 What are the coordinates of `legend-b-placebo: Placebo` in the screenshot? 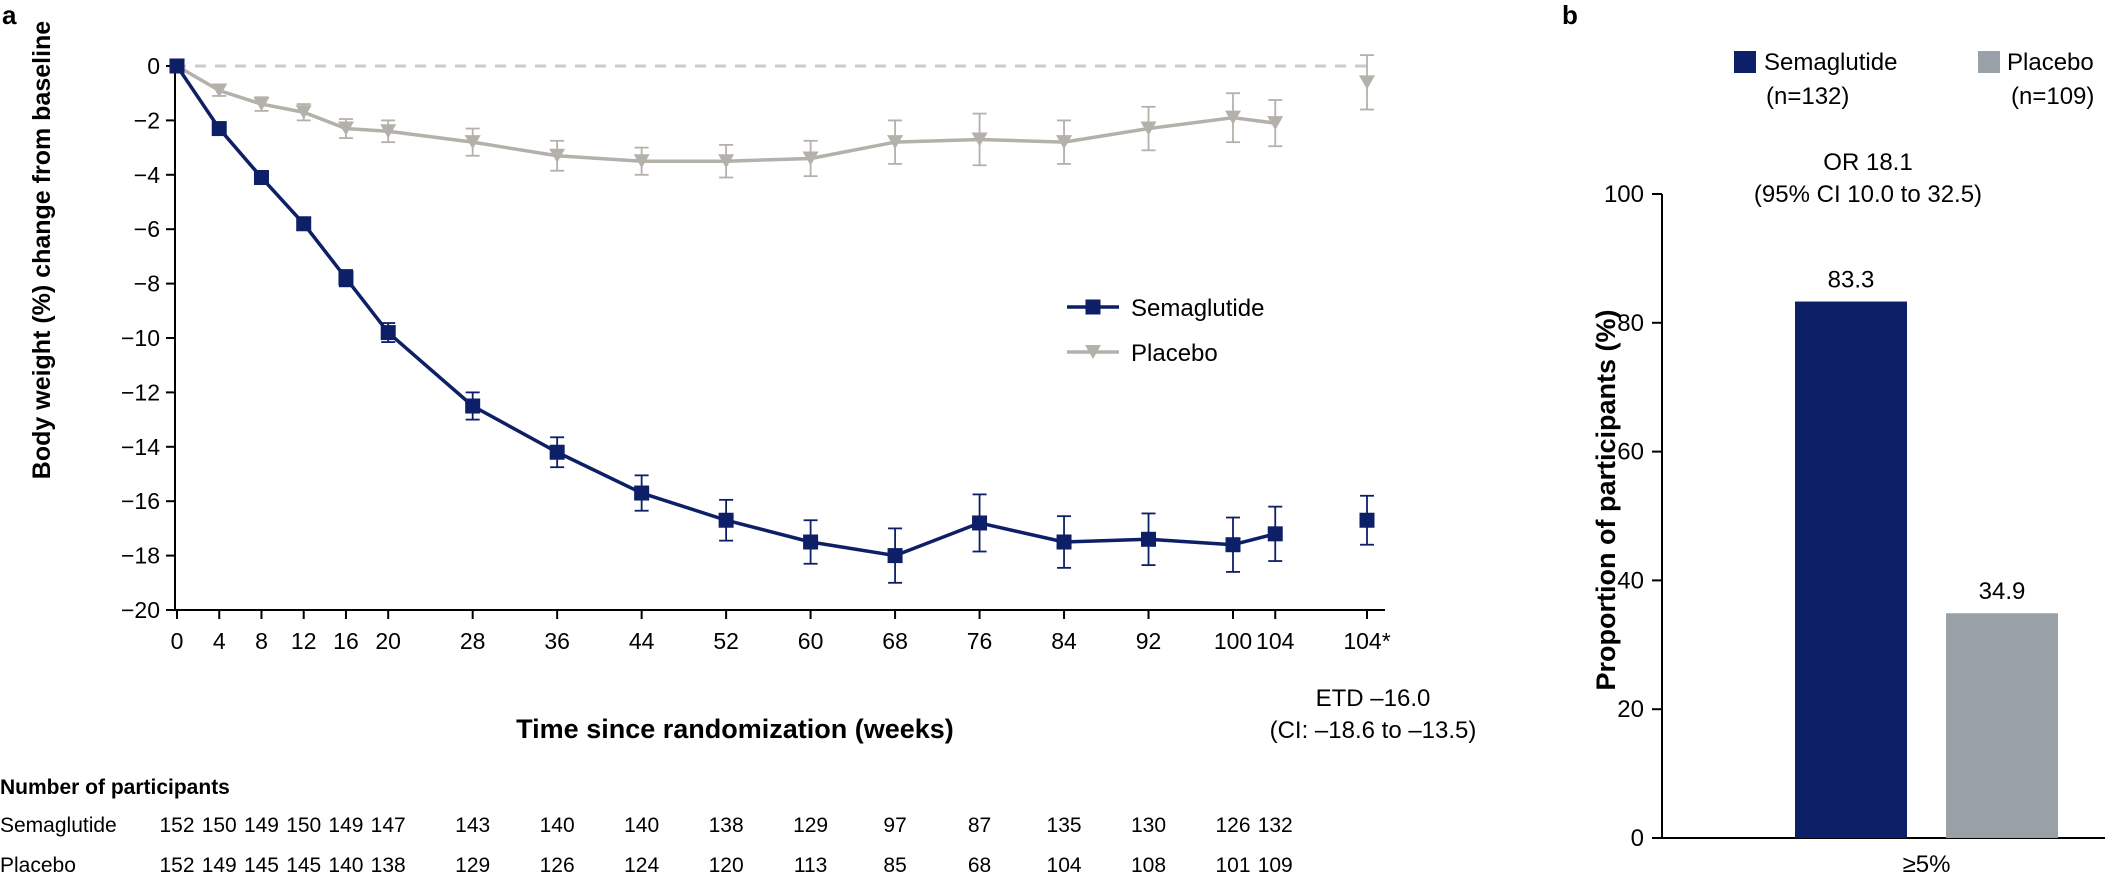 It's located at (2050, 62).